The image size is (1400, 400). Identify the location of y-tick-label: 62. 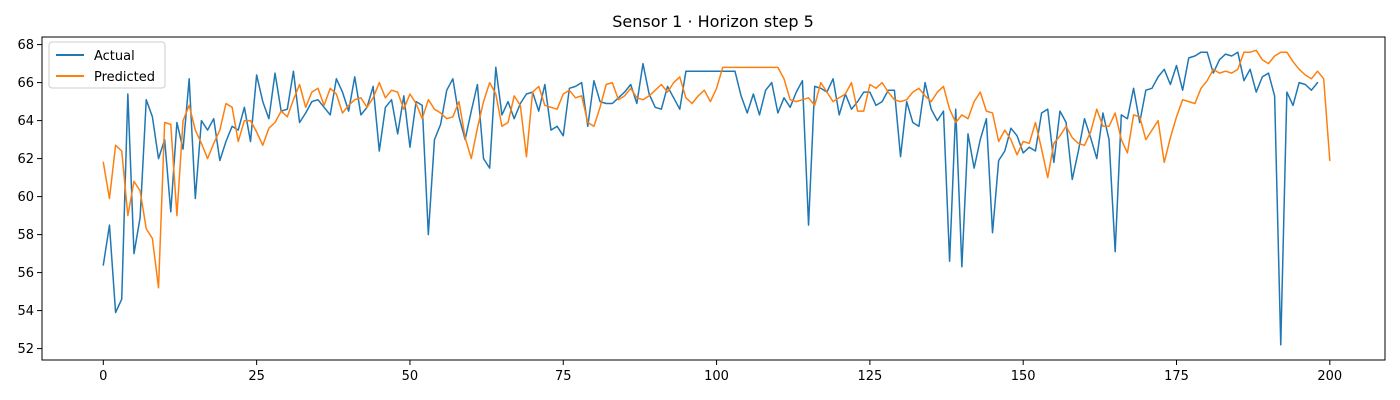
(25, 159).